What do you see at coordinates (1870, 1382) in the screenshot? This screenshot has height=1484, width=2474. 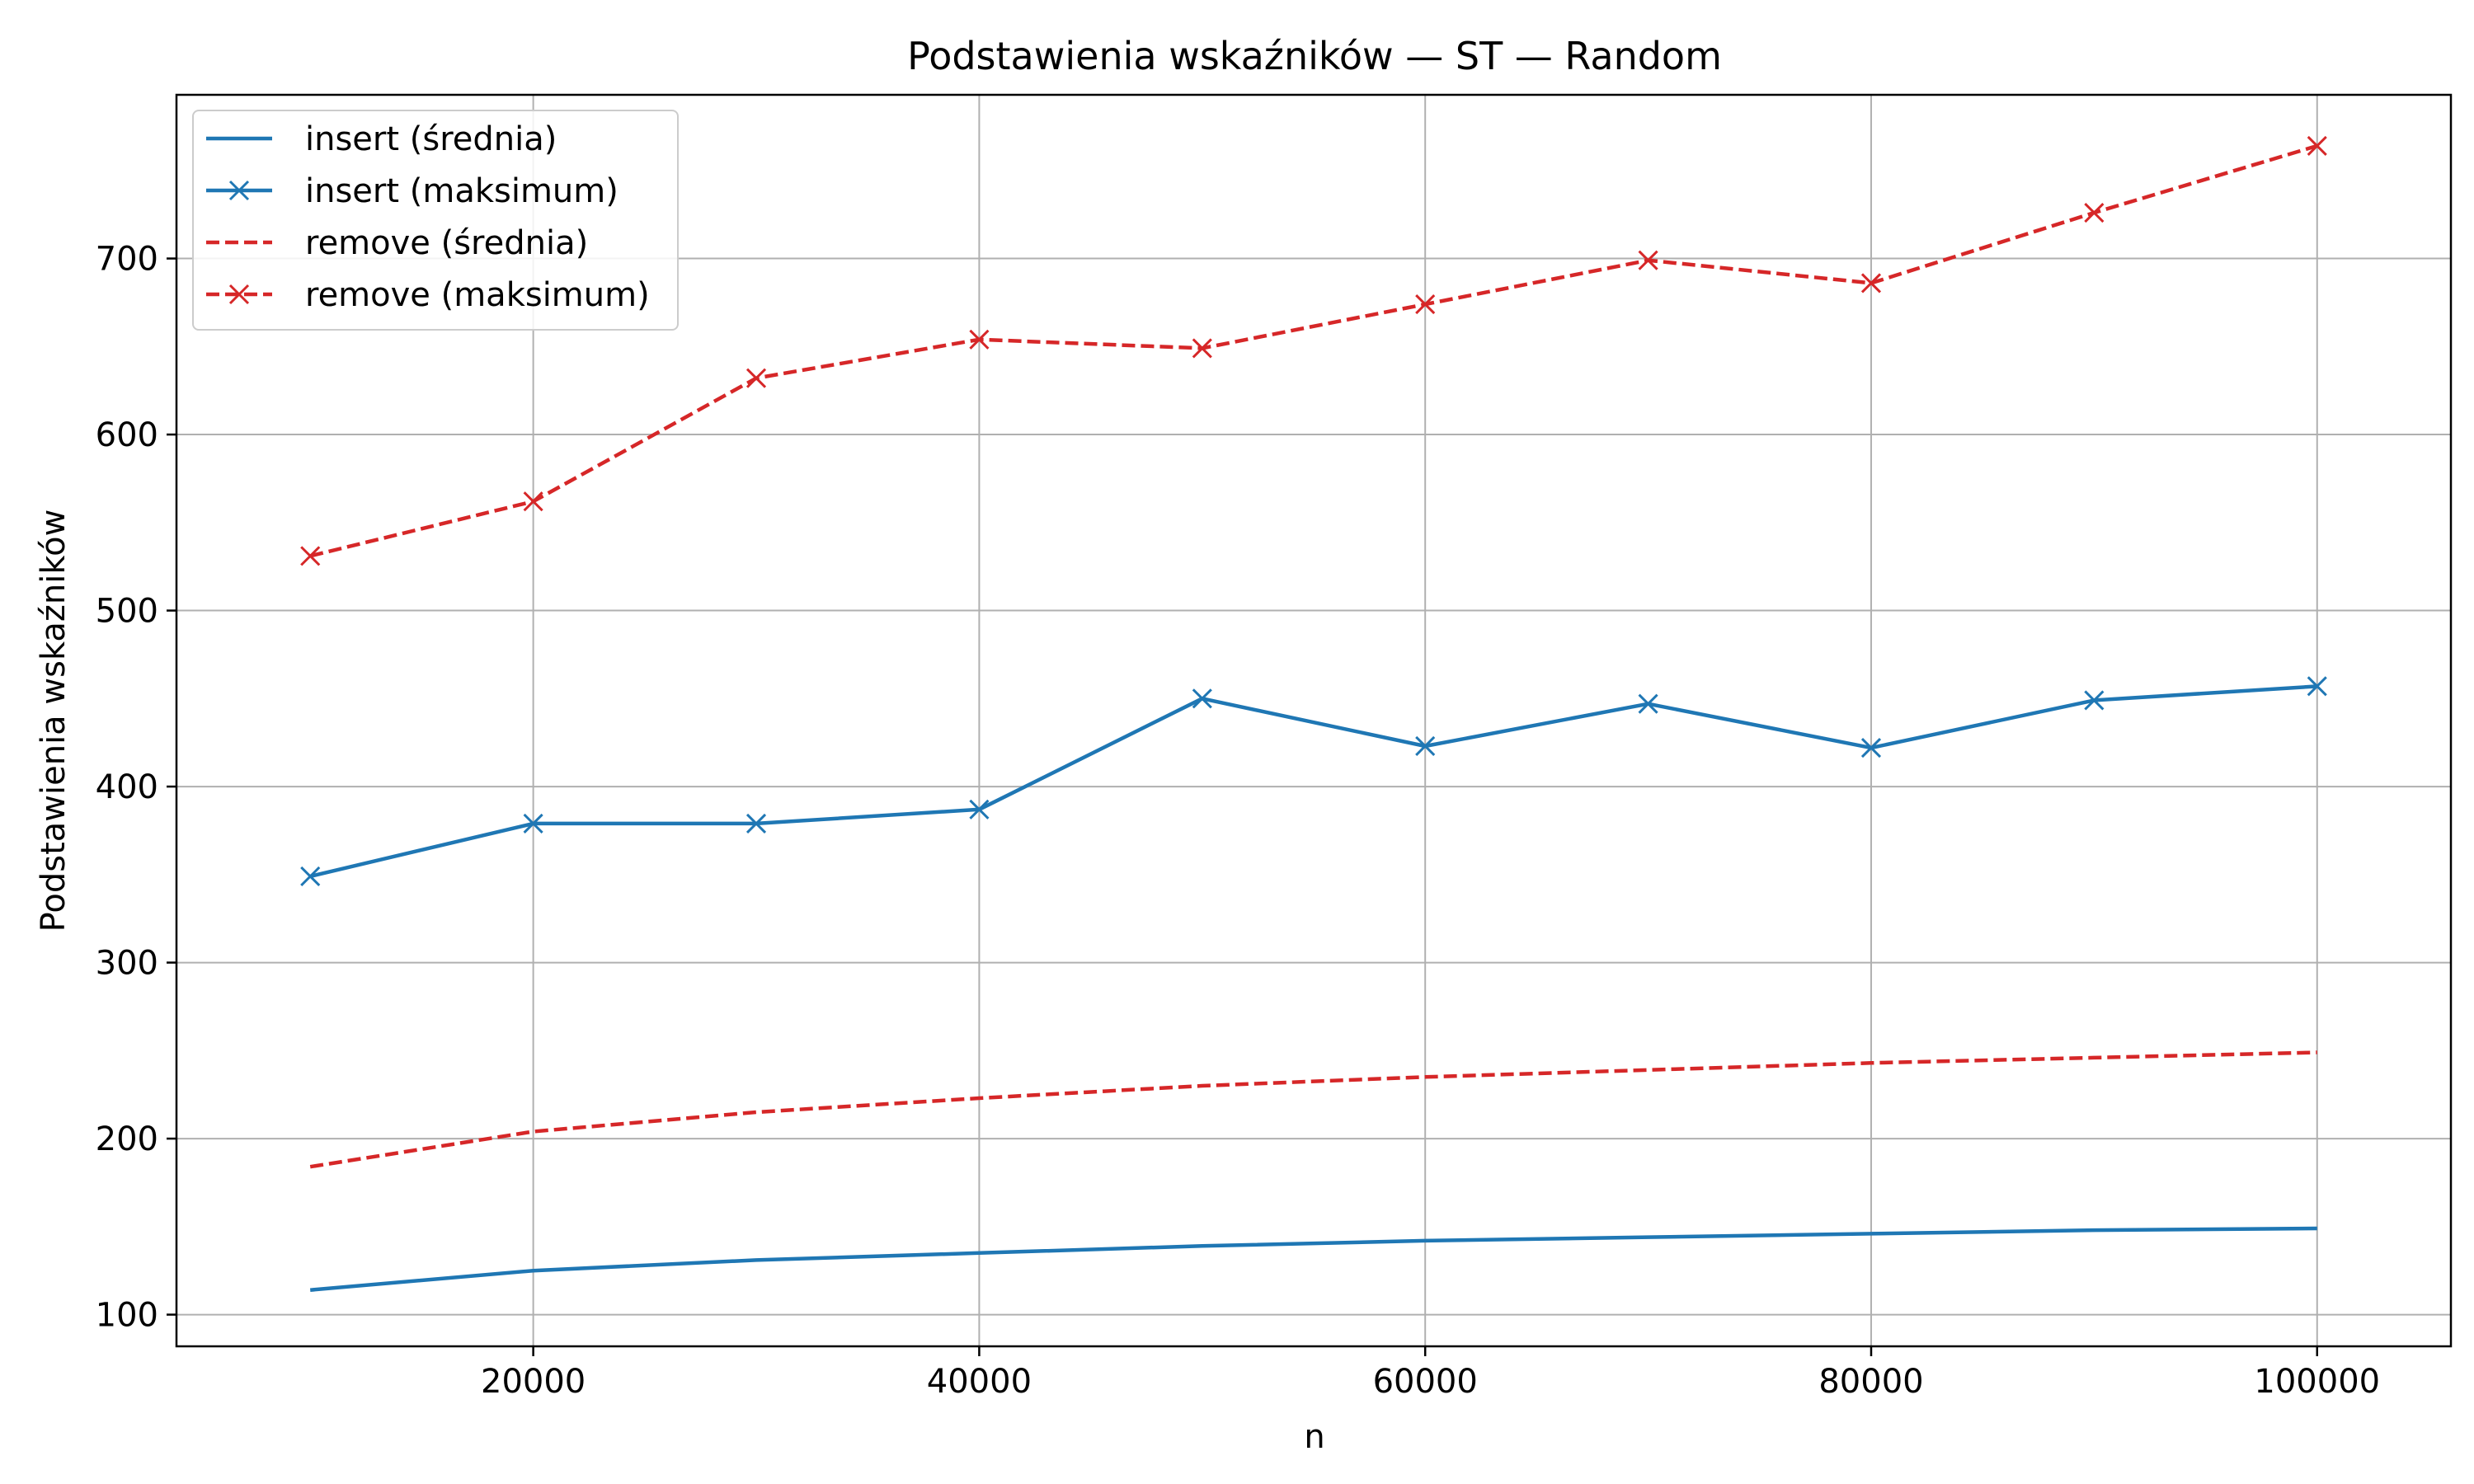 I see `x-tick-label: 80000` at bounding box center [1870, 1382].